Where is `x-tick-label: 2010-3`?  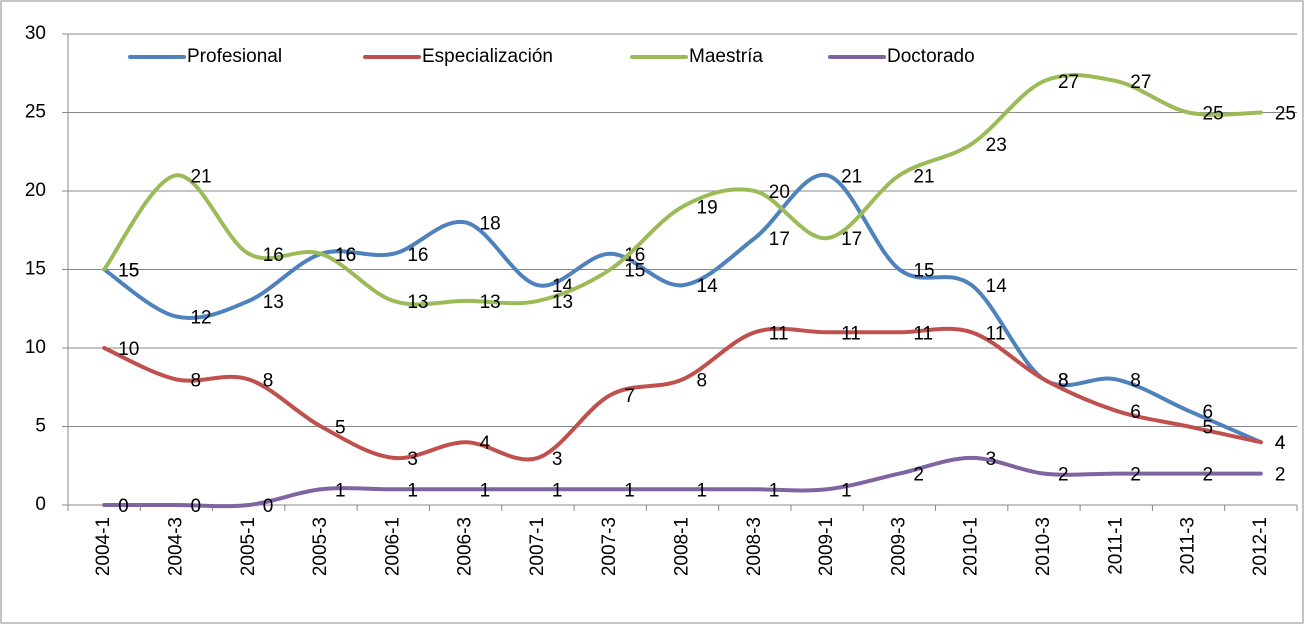 x-tick-label: 2010-3 is located at coordinates (1043, 546).